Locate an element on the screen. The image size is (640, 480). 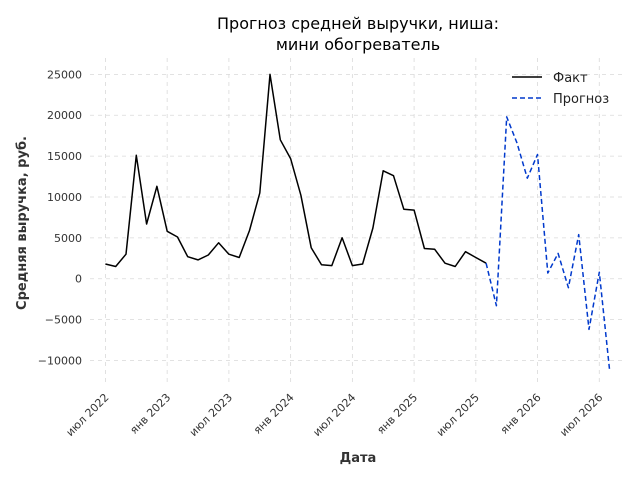
y-axis-label: Средняя выручка, руб. is located at coordinates (22, 223).